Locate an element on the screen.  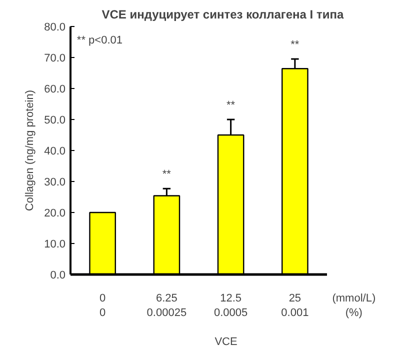
y-tick-label: 40.0 is located at coordinates (55, 152).